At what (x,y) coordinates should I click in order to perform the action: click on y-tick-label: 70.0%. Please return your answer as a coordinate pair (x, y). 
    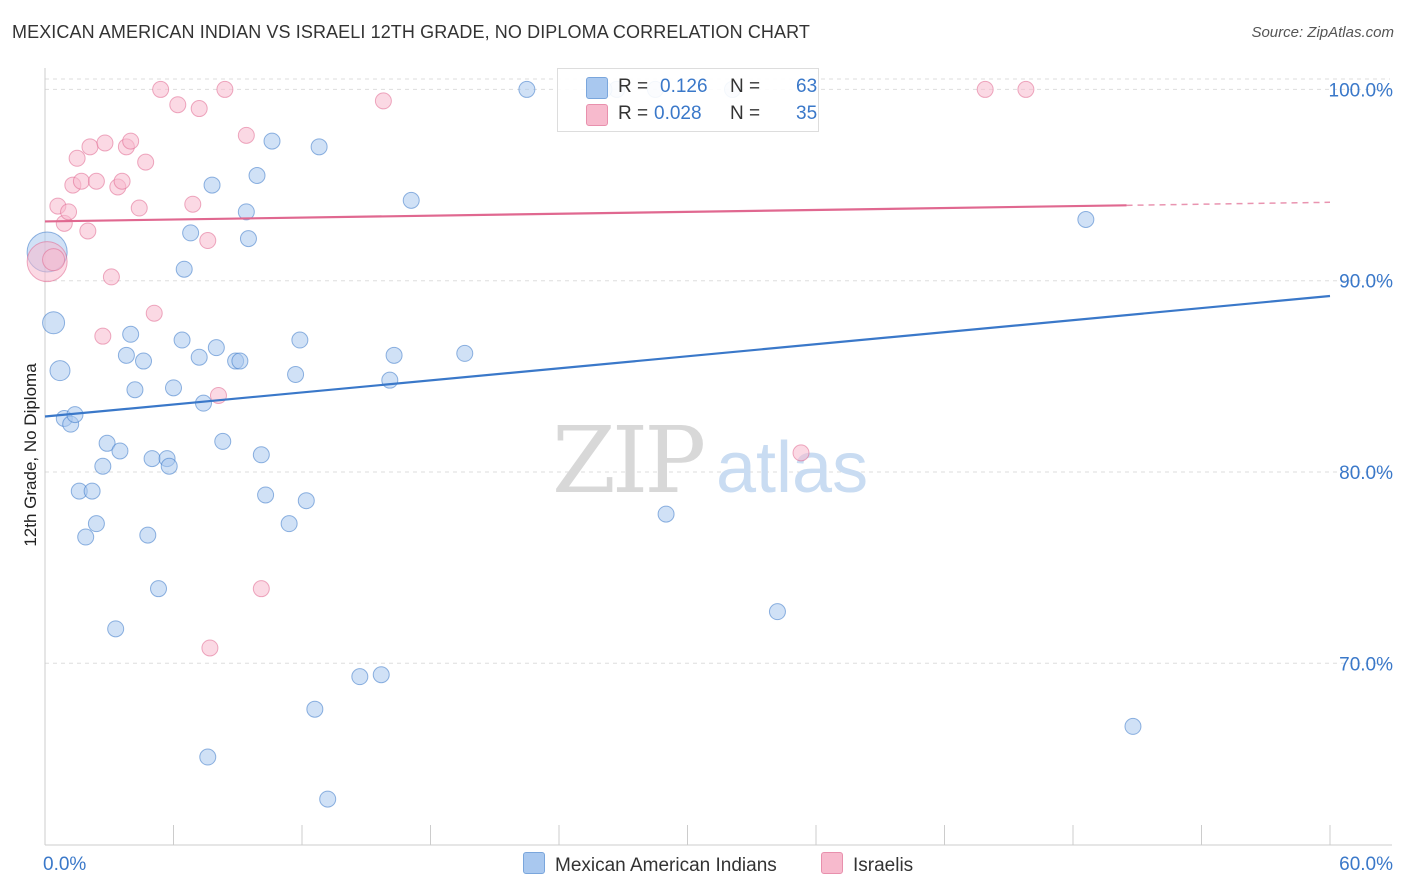
    Looking at the image, I should click on (1366, 664).